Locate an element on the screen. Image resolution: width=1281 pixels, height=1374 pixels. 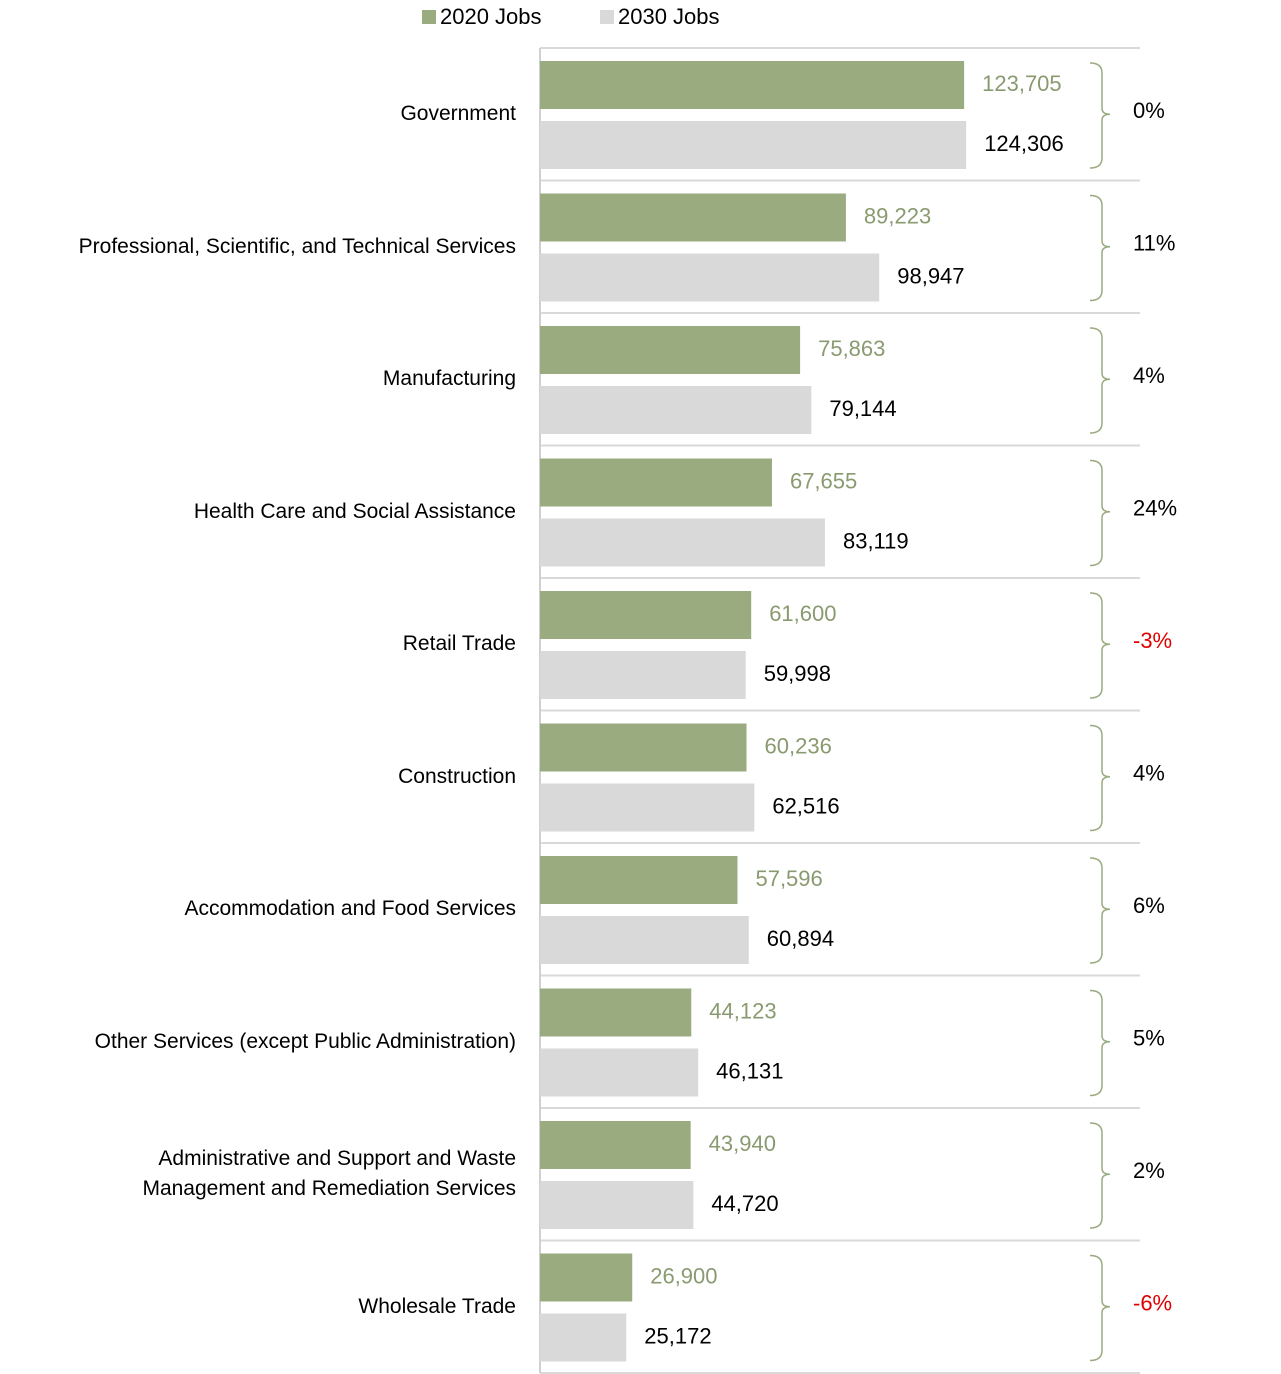
value-label: 57,596 is located at coordinates (788, 878).